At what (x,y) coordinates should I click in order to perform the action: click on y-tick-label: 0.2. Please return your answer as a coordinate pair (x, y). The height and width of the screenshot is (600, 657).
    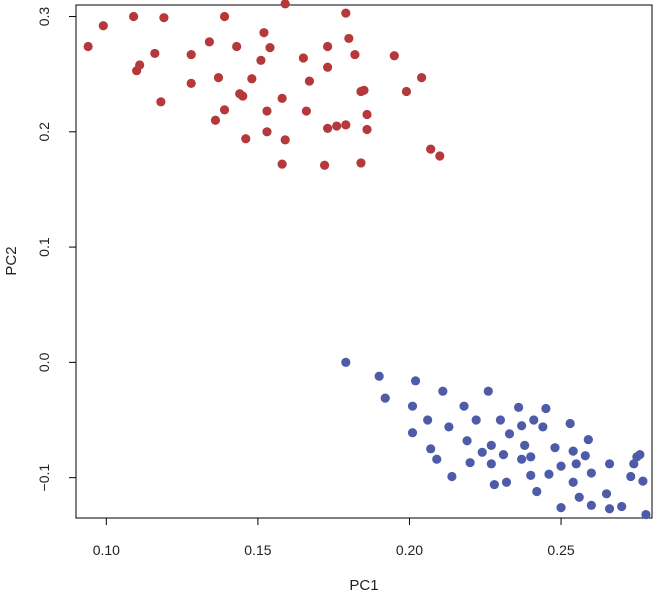
    Looking at the image, I should click on (44, 132).